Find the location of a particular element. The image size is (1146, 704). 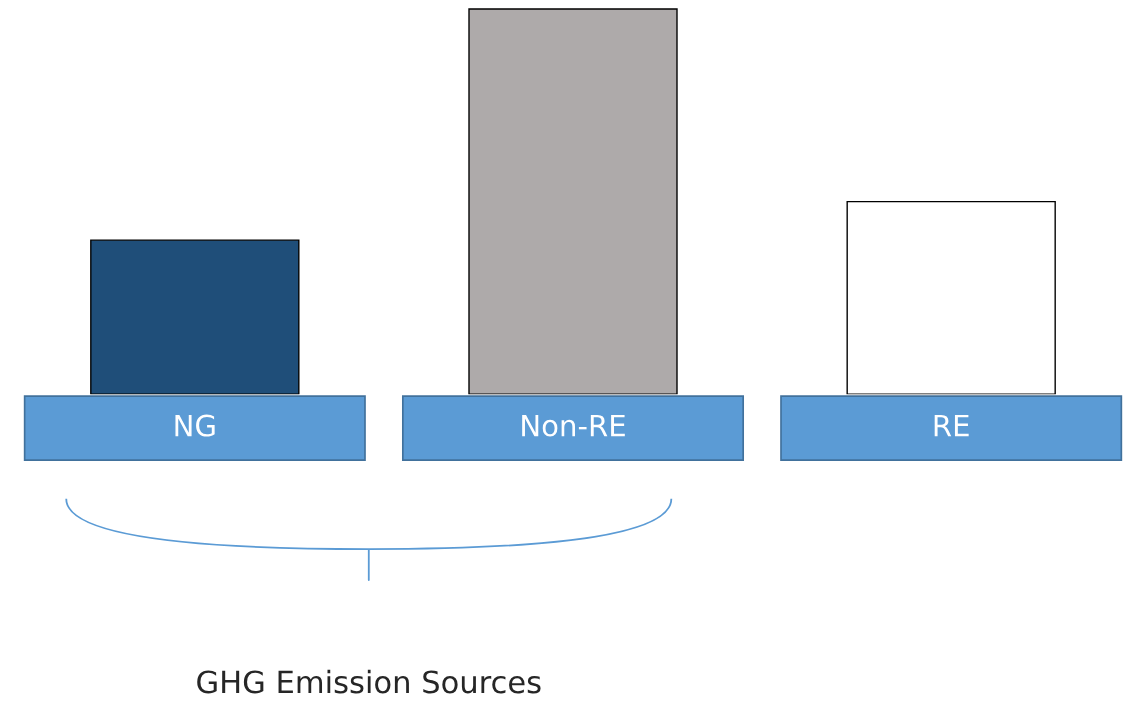

x-tick-label: Non-RE is located at coordinates (573, 425).